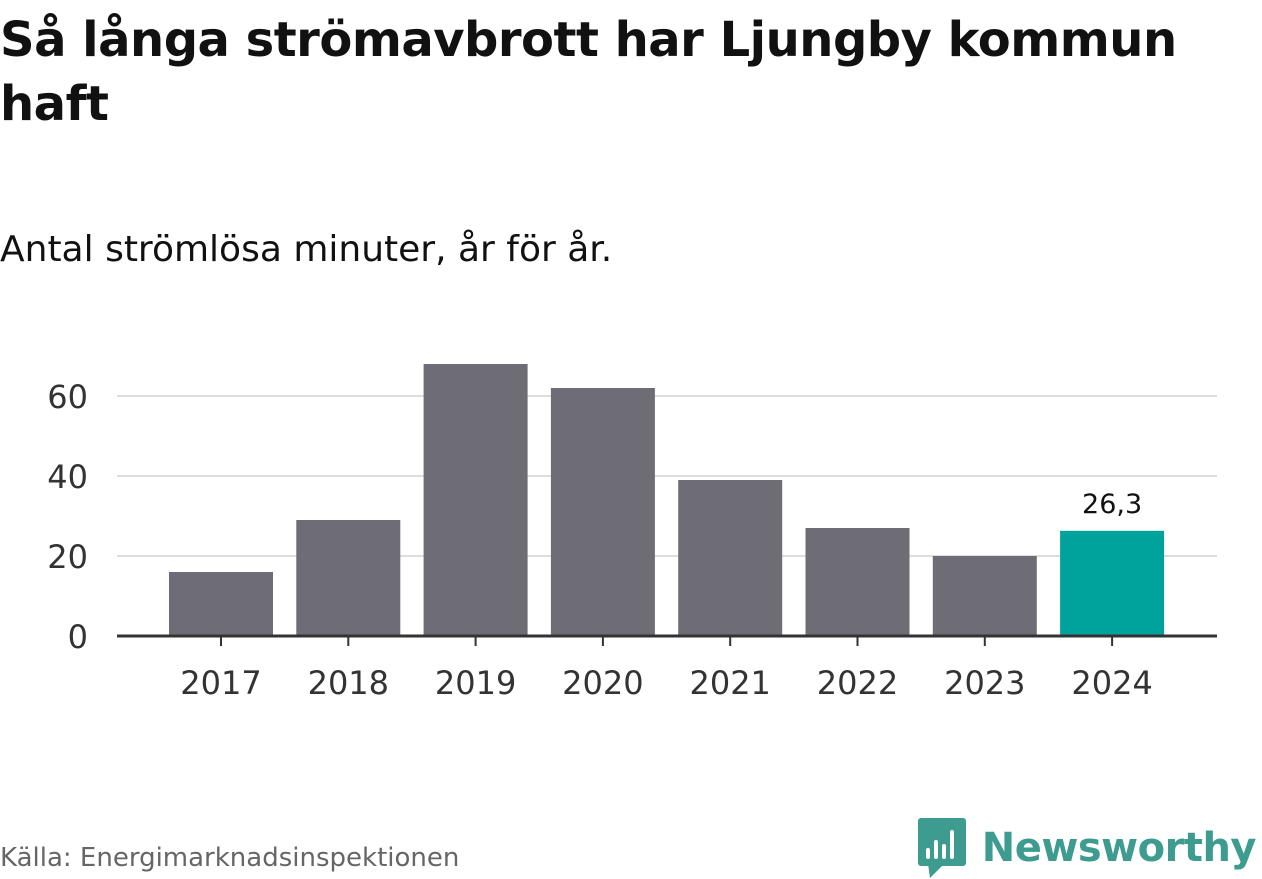  Describe the element at coordinates (602, 683) in the screenshot. I see `x-tick-label: 2020` at that location.